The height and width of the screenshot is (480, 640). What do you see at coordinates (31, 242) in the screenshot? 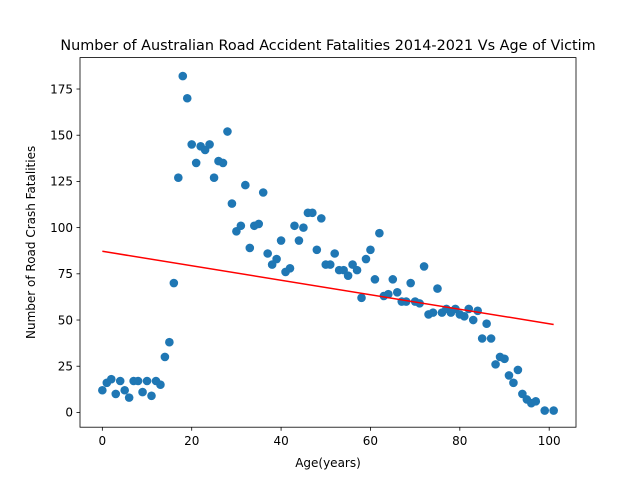
I see `y-axis-title: Number of Road Crash Fatalities` at bounding box center [31, 242].